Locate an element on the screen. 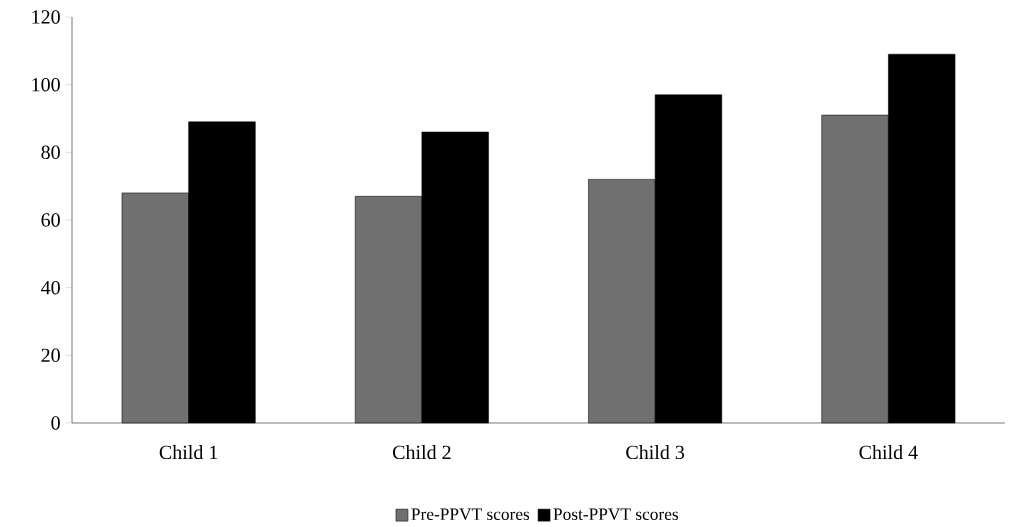 Image resolution: width=1010 pixels, height=527 pixels. y-tick-label: 80 is located at coordinates (50, 152).